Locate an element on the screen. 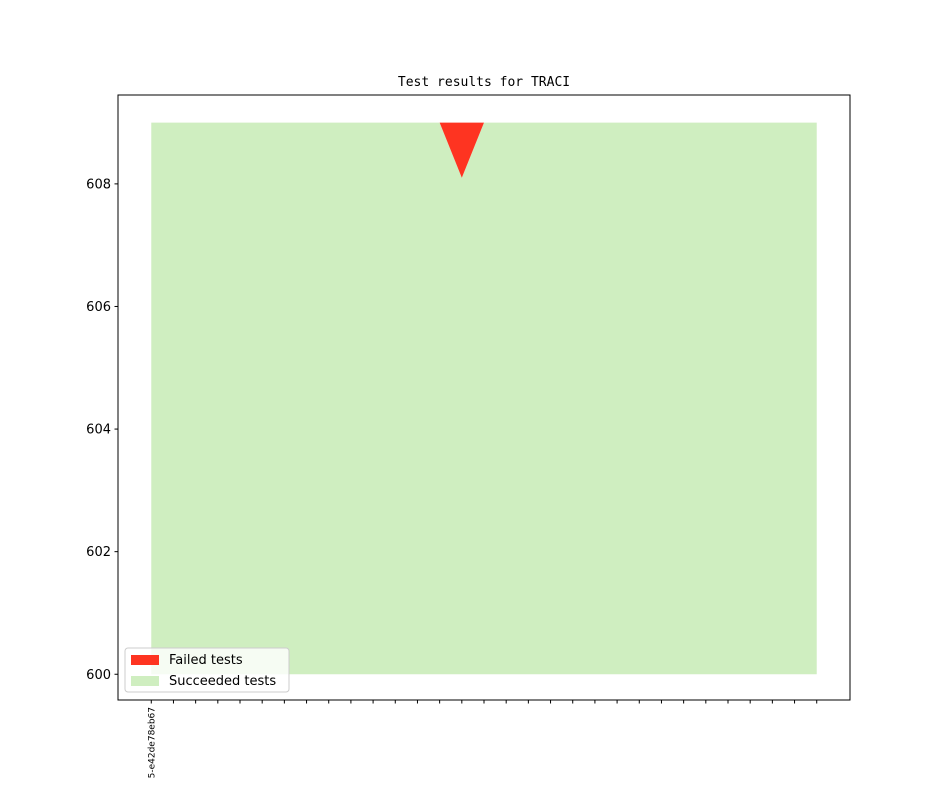 The height and width of the screenshot is (787, 944). y-tick-label: 608 is located at coordinates (98, 184).